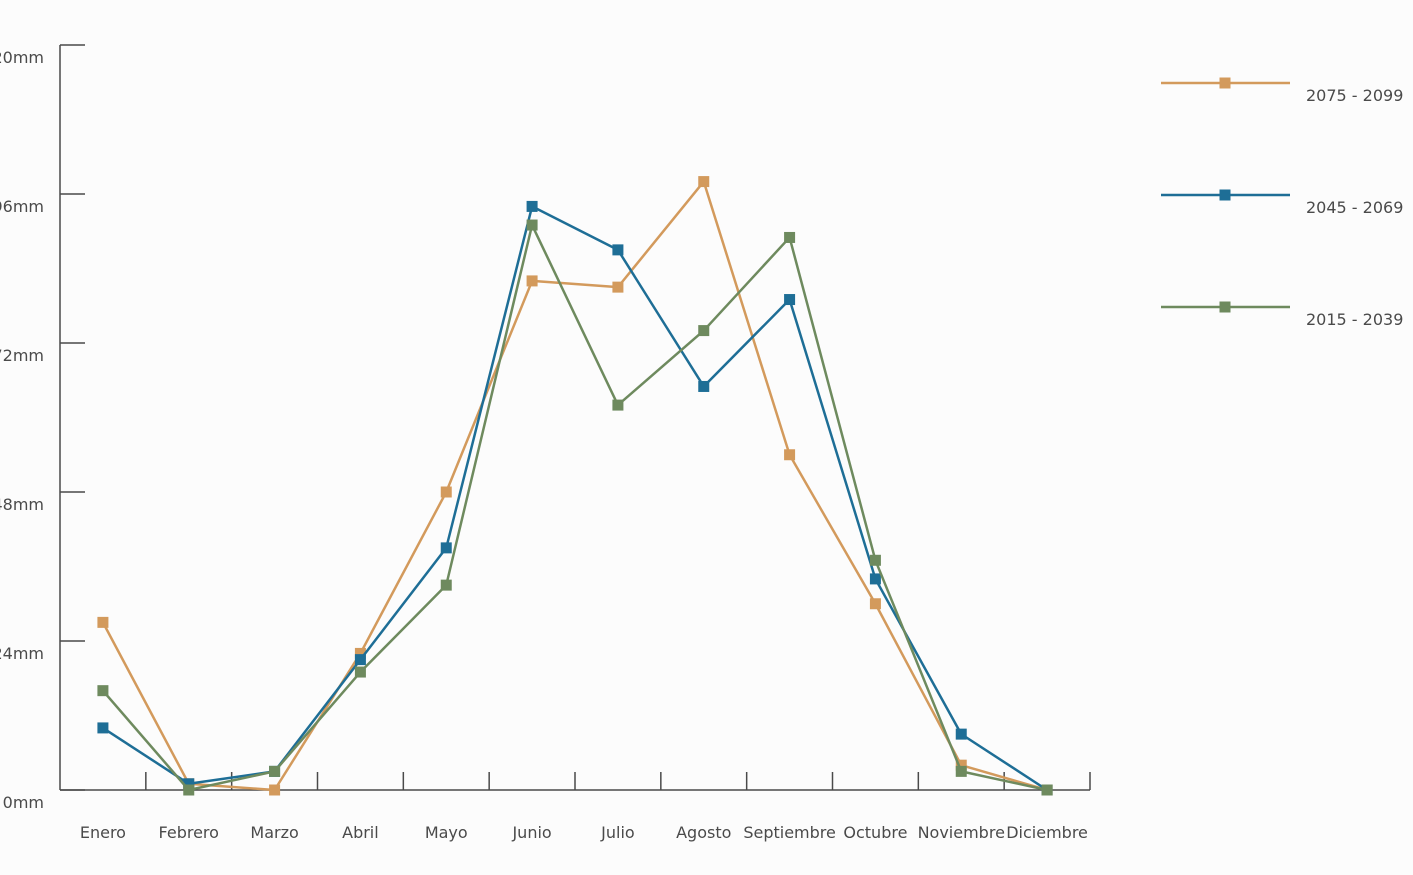  I want to click on x-tick-label: Julio, so click(617, 832).